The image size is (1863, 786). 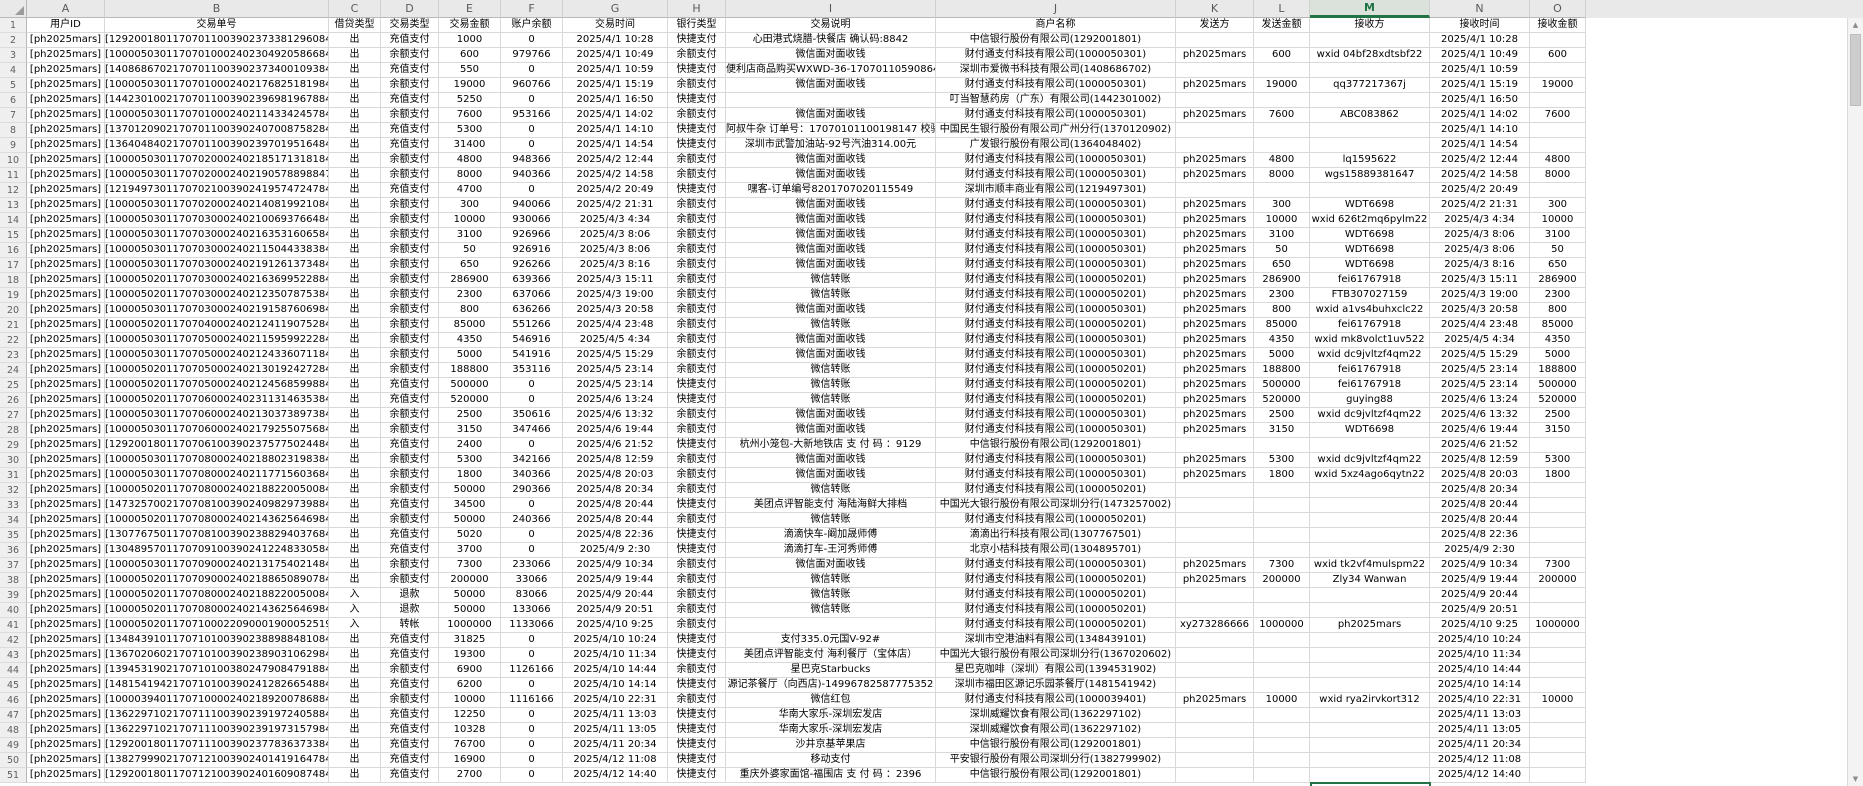 What do you see at coordinates (1370, 310) in the screenshot?
I see `cell-m20: wxid a1vs4buhxclc22` at bounding box center [1370, 310].